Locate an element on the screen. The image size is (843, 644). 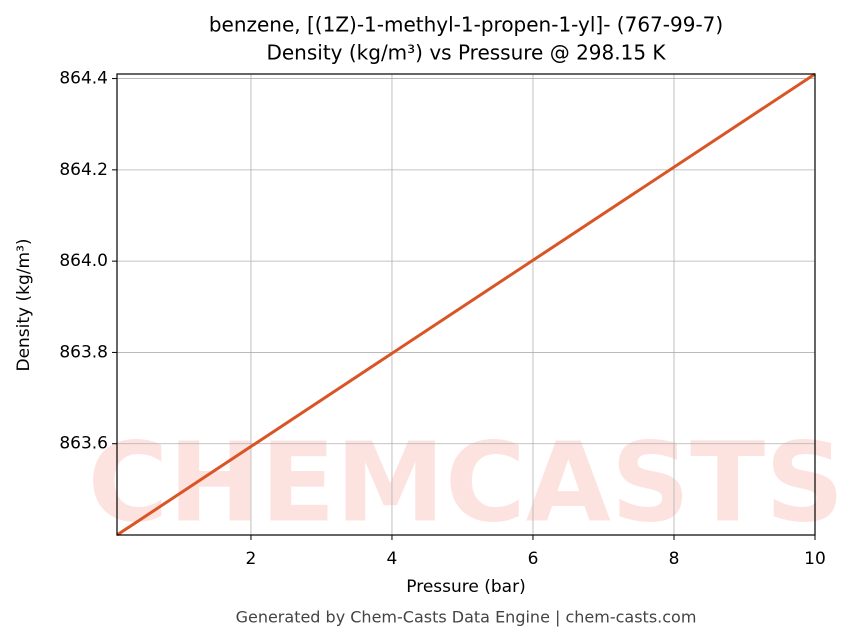
y-tick-label: 863.6 is located at coordinates (83, 444).